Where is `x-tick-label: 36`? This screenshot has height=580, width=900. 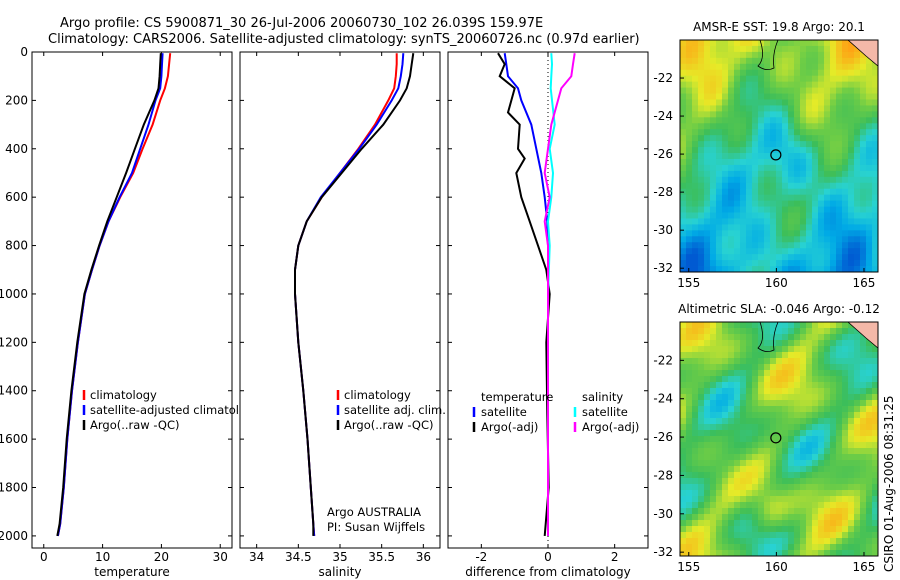
x-tick-label: 36 is located at coordinates (423, 557).